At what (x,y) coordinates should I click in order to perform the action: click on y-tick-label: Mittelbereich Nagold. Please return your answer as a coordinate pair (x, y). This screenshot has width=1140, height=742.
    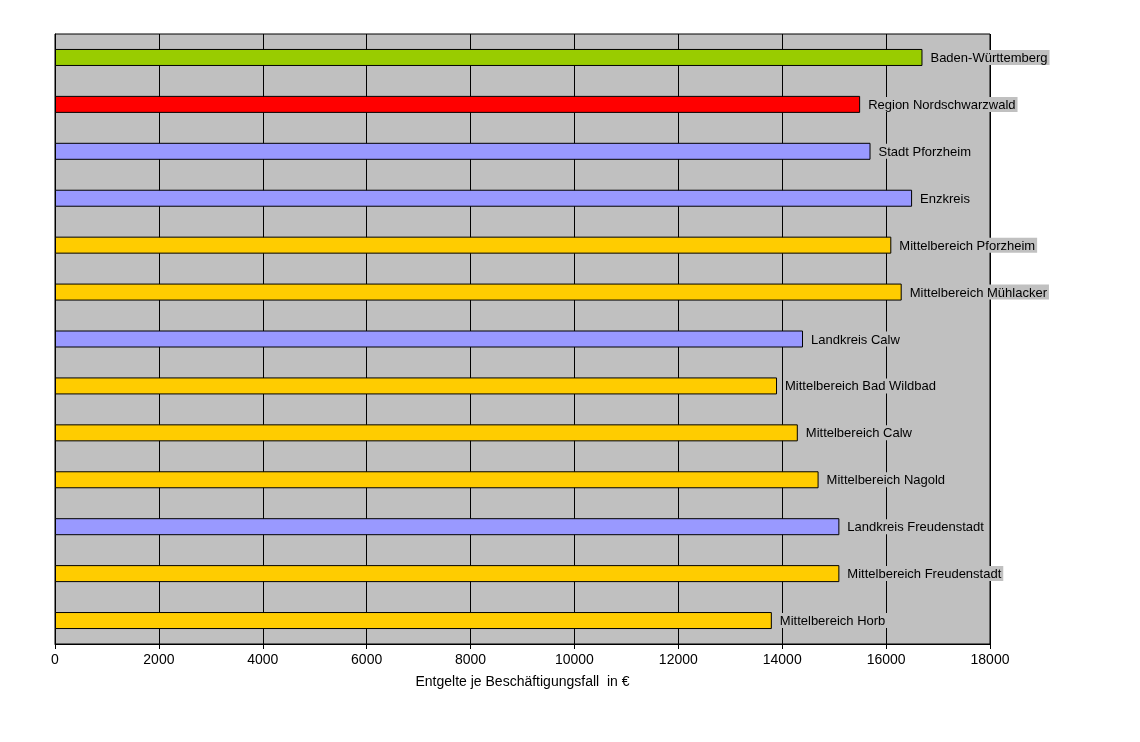
    Looking at the image, I should click on (886, 480).